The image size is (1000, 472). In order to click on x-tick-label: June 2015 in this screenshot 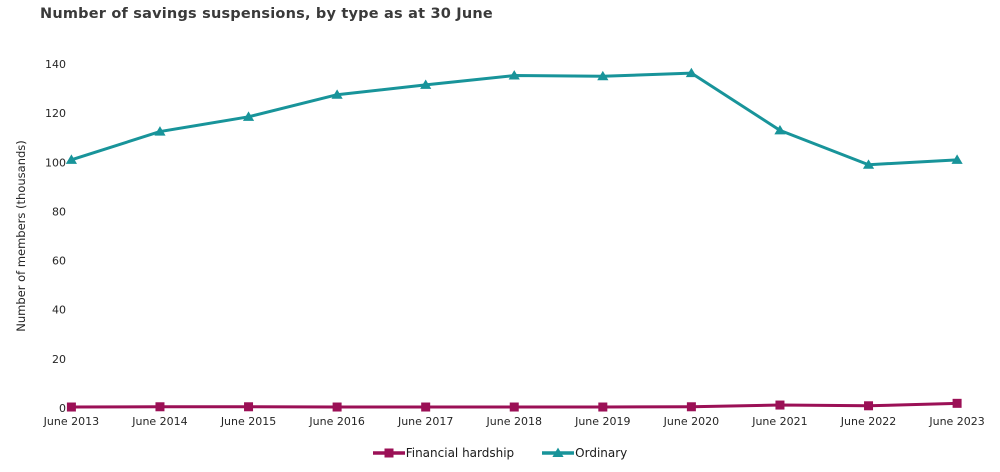, I will do `click(248, 421)`.